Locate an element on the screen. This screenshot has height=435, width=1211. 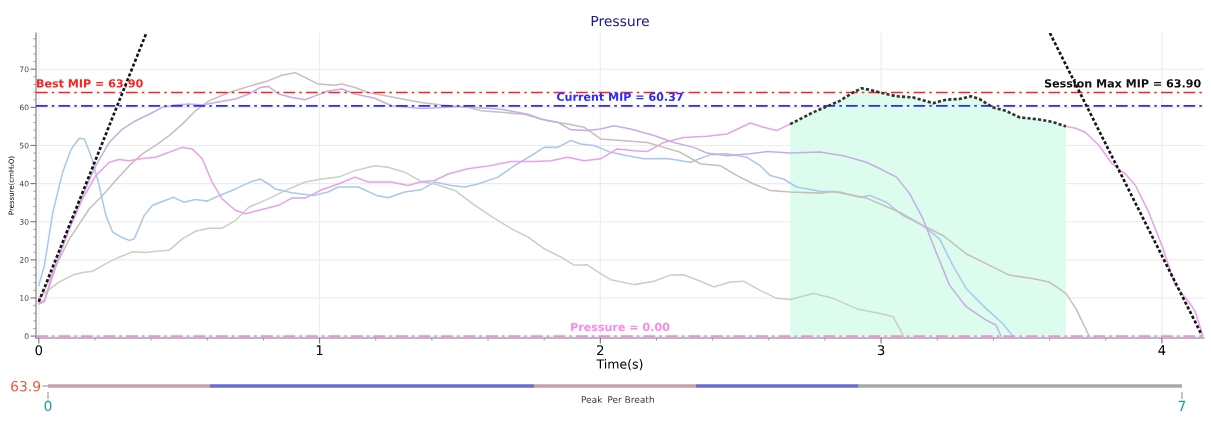
chart-title: Pressure is located at coordinates (620, 21).